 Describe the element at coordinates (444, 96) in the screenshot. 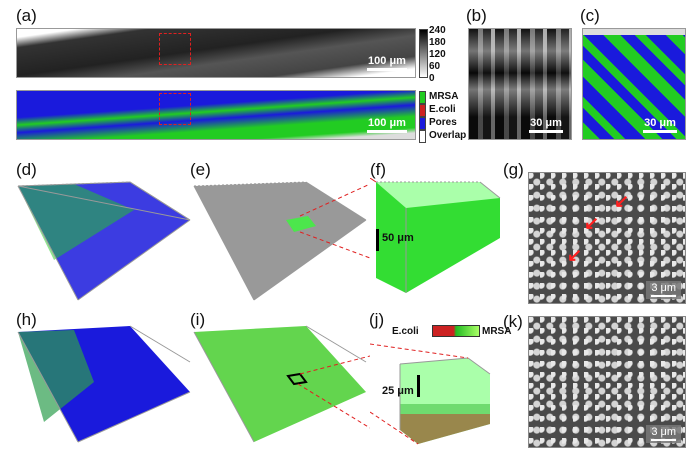

I see `legend-label-mrsa: MRSA` at that location.